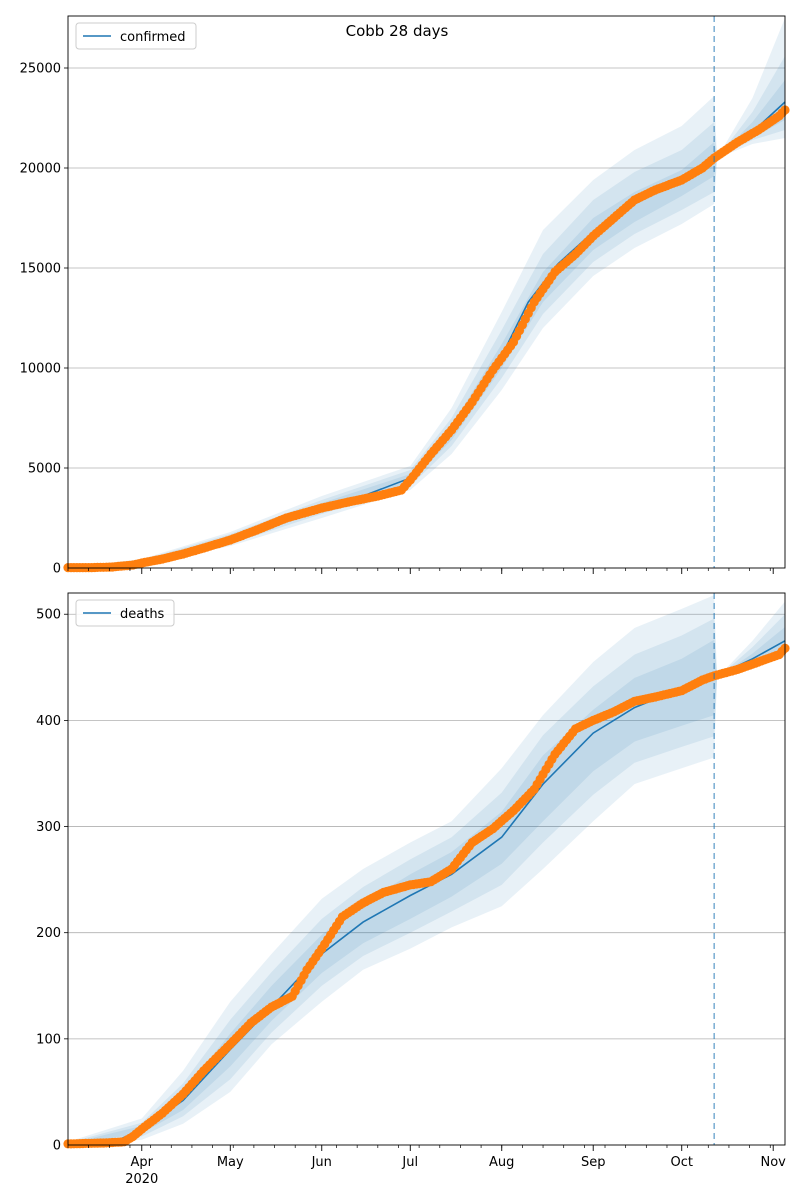  I want to click on legend: confirmed, so click(136, 36).